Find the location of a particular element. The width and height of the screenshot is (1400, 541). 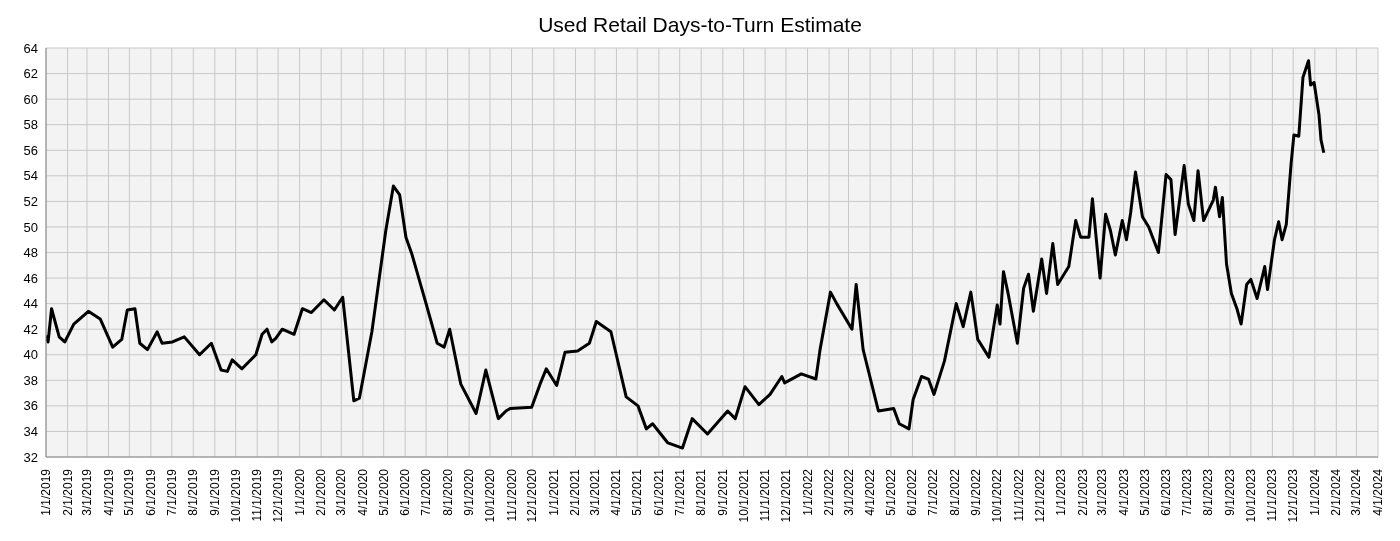

x-tick-label: 9/1/2023 is located at coordinates (1230, 492).